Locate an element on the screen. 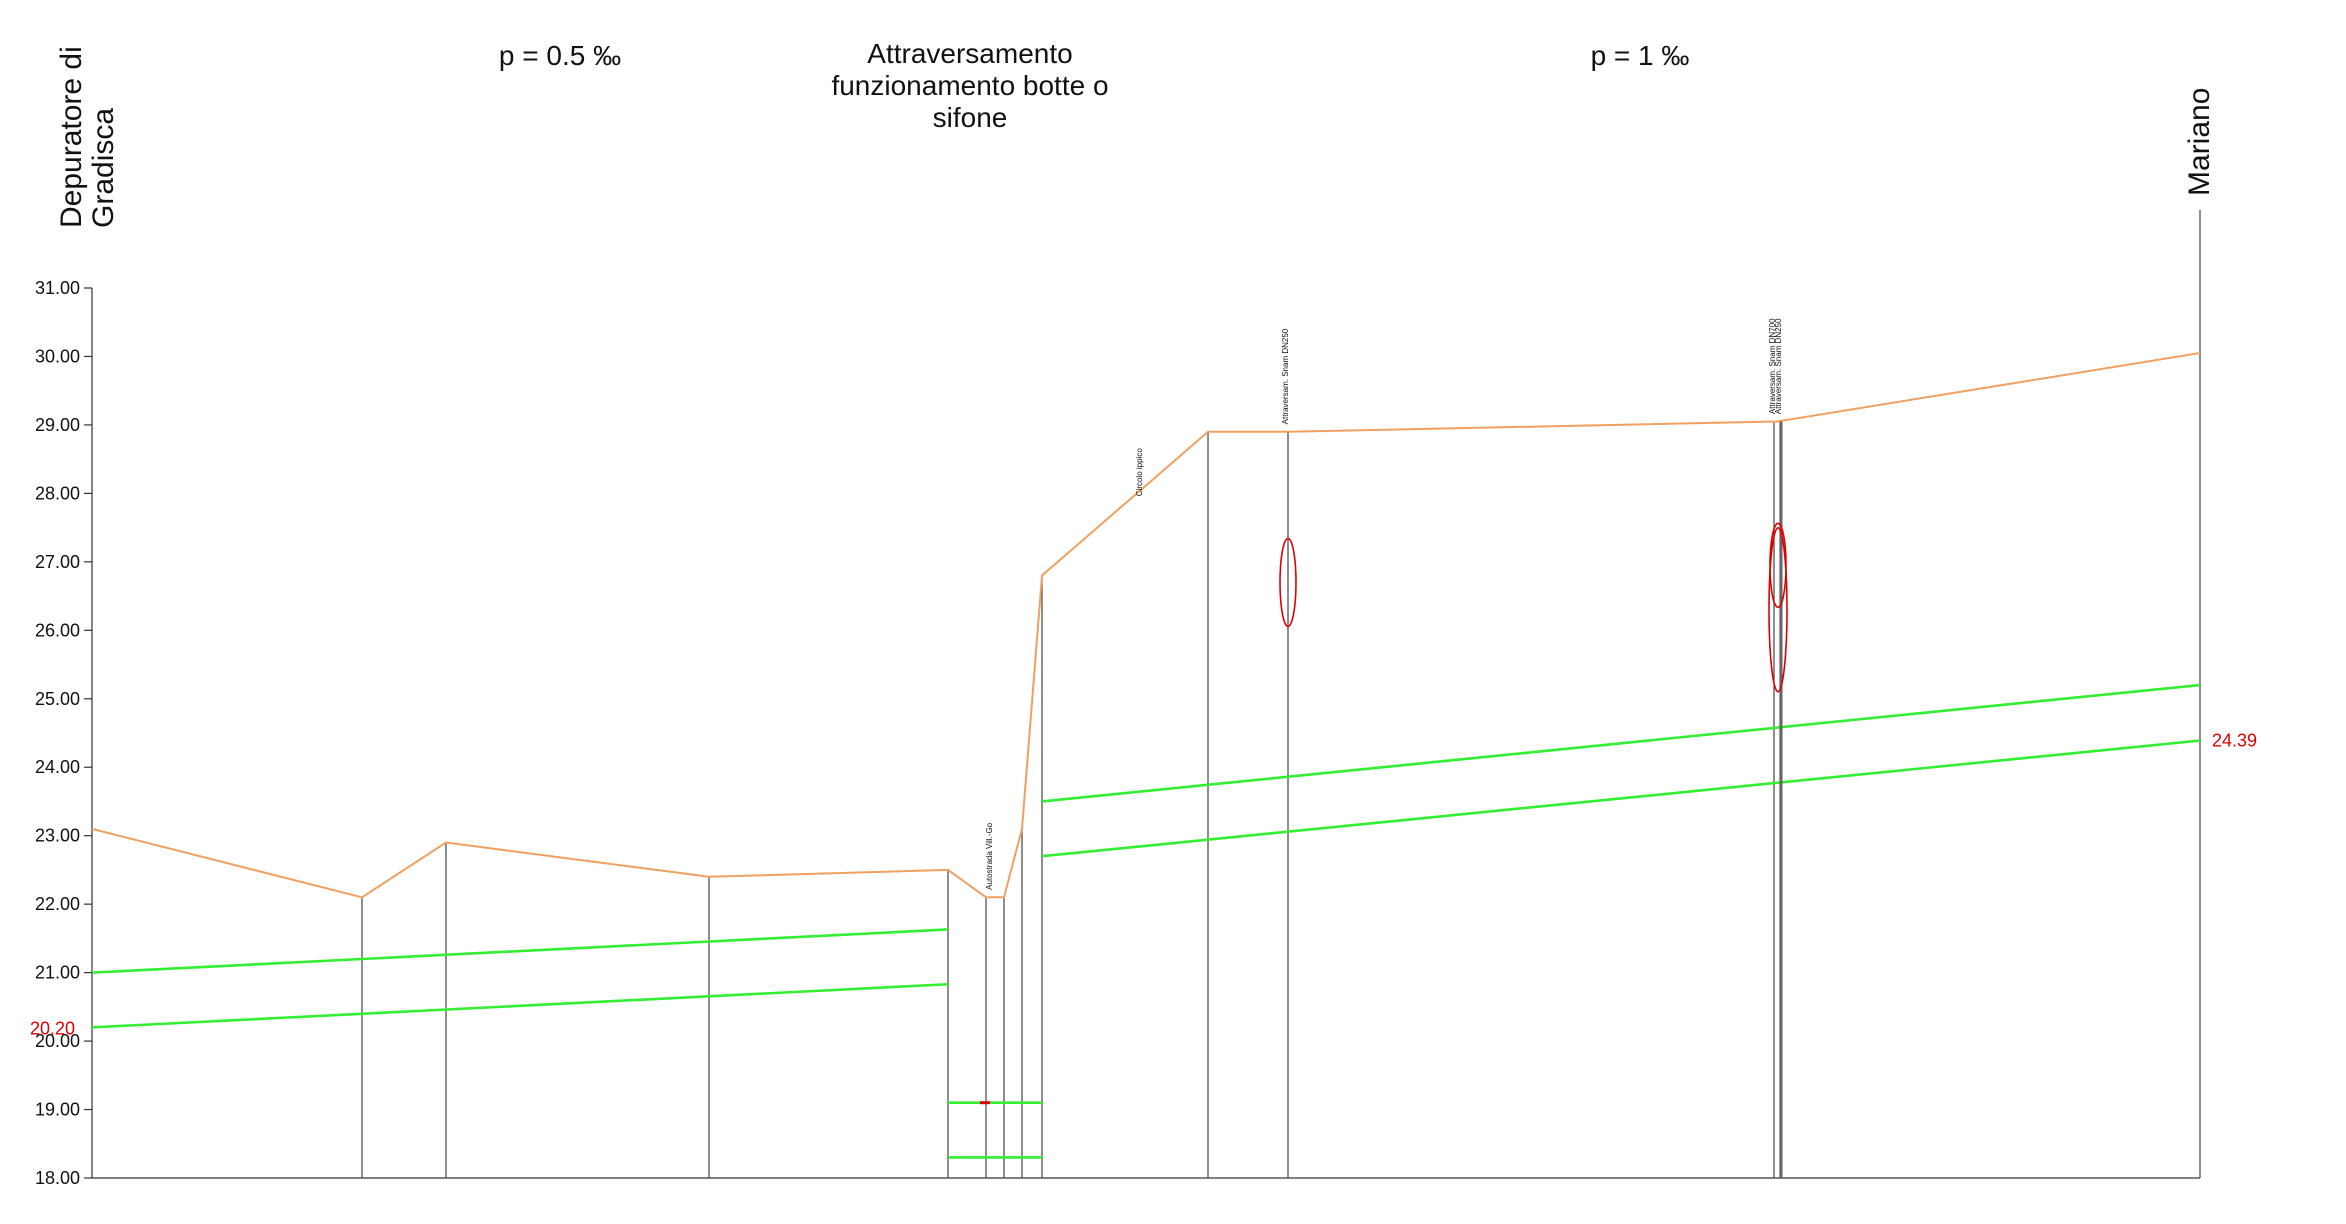 This screenshot has width=2346, height=1224. y-tick-label-18.00: 18.00 is located at coordinates (57, 1178).